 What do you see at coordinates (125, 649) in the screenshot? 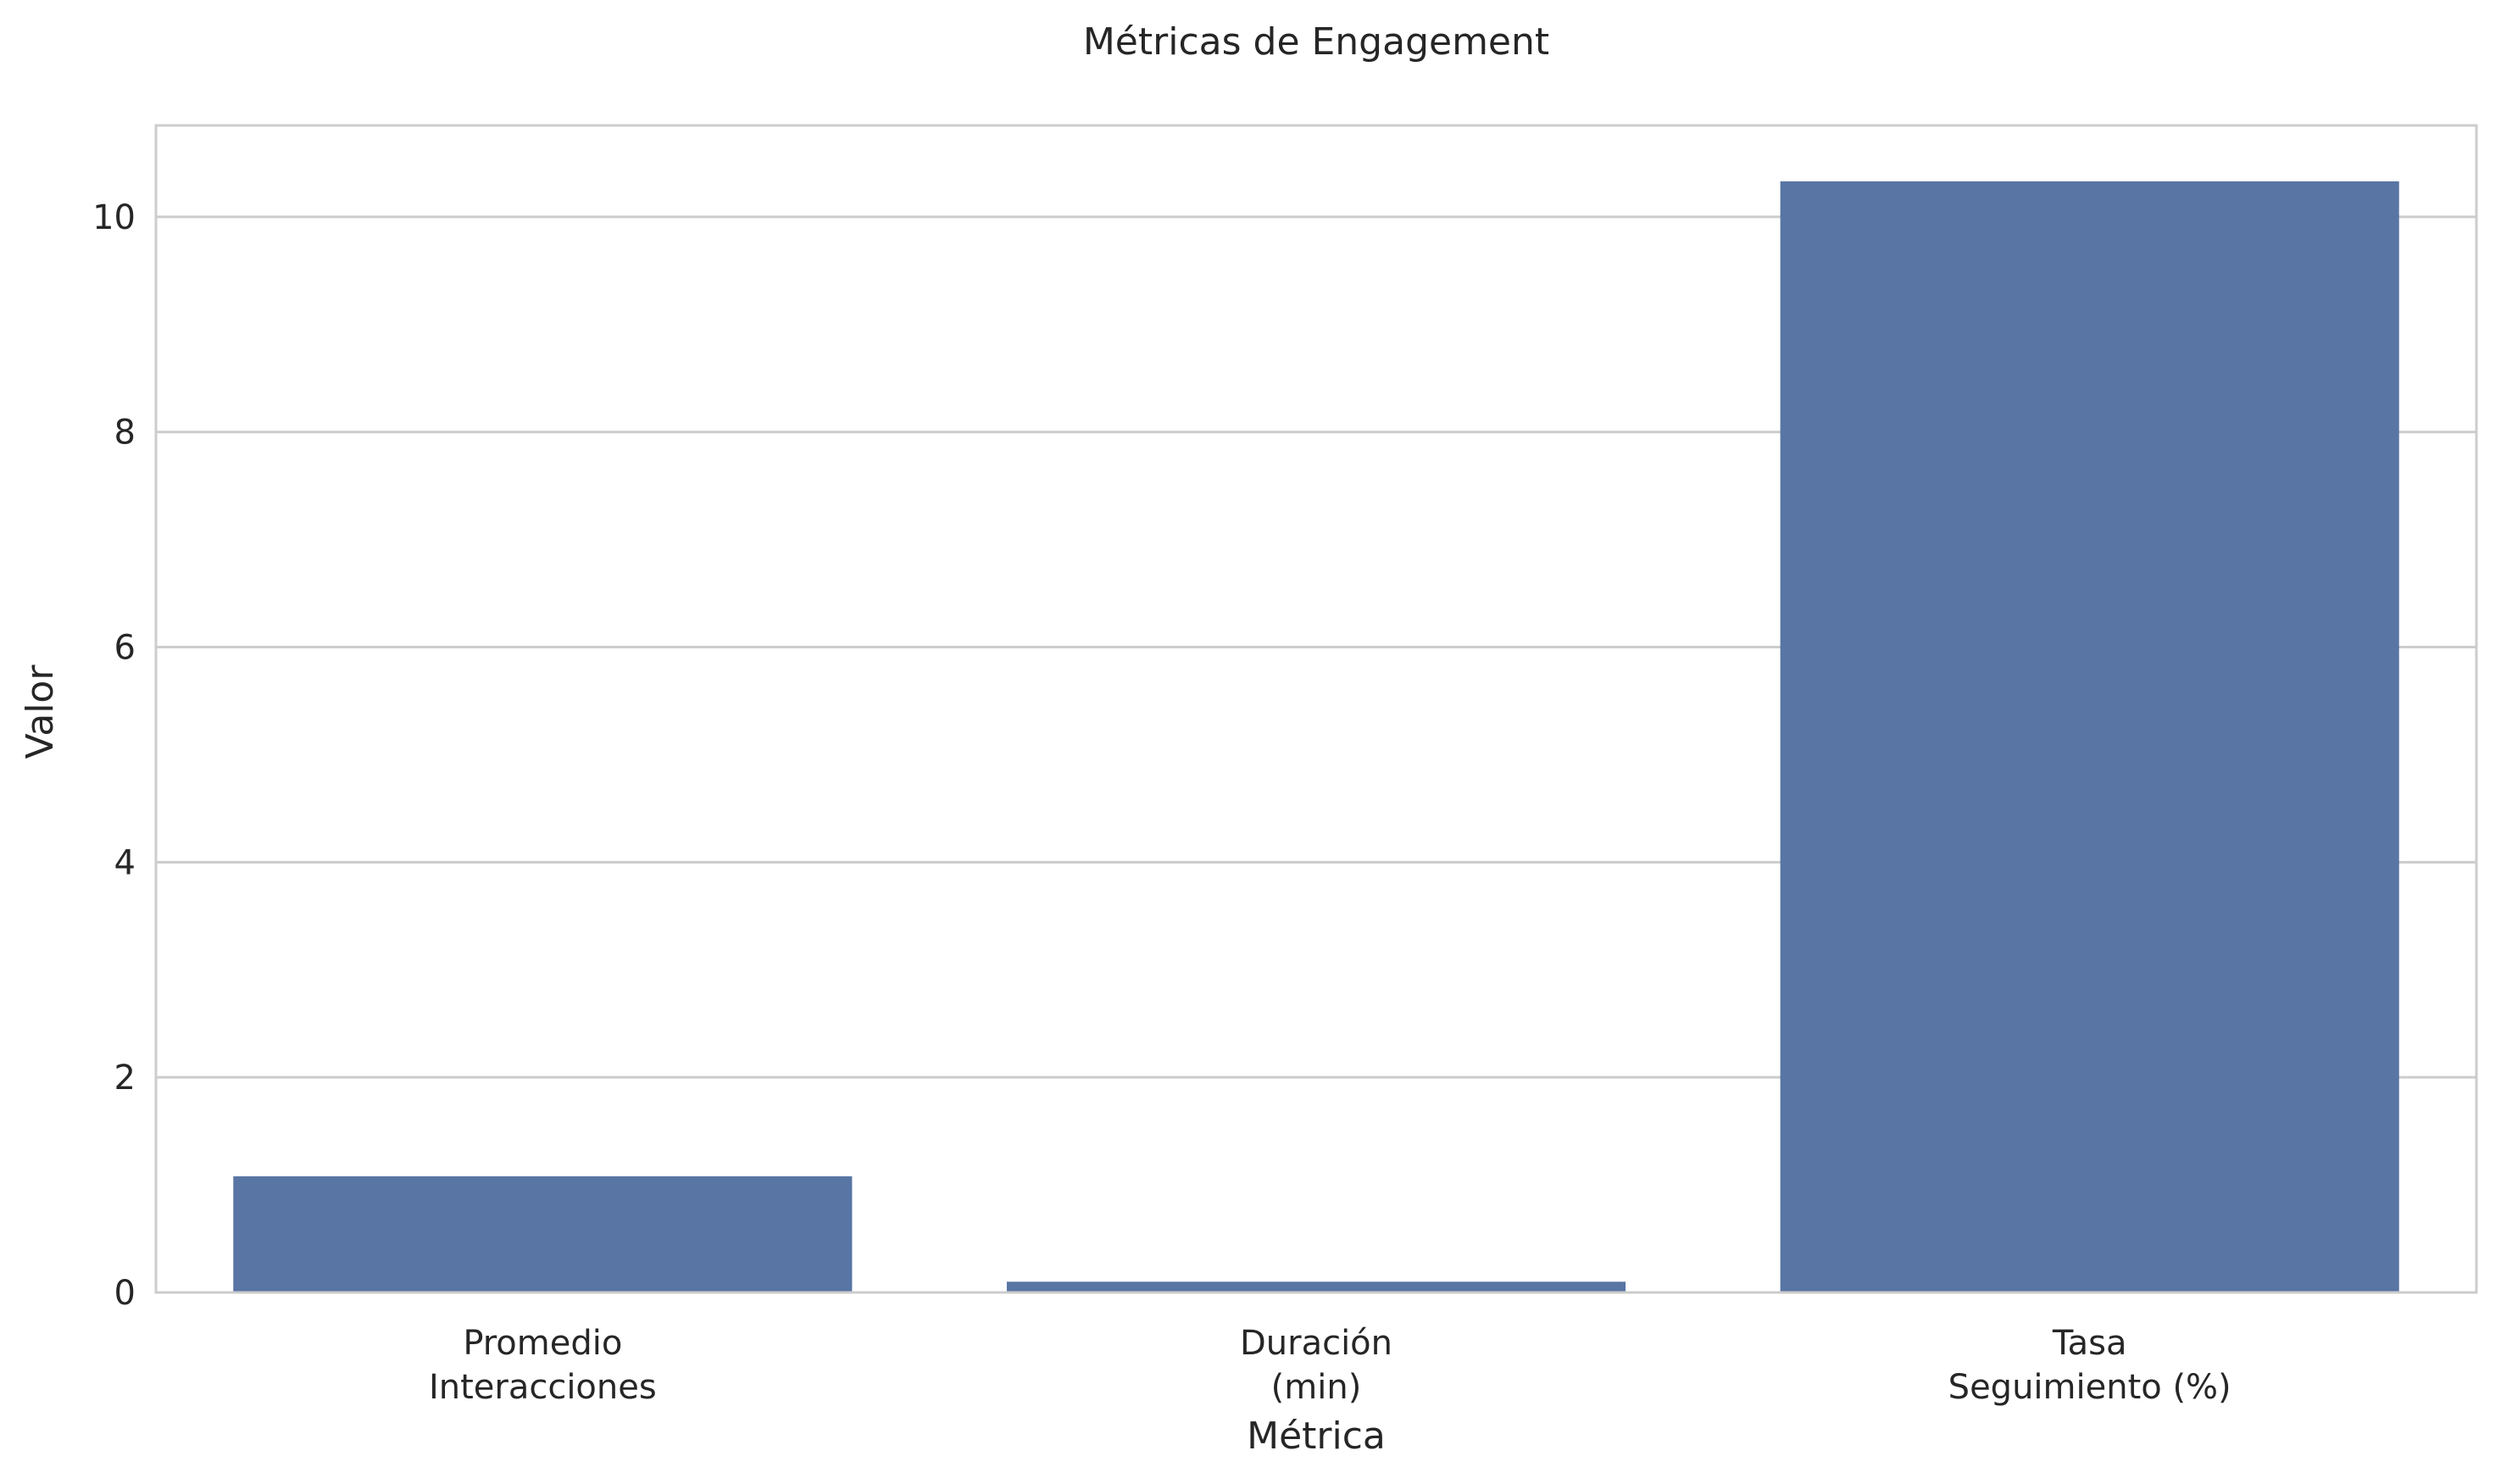
I see `y-tick-label: 6` at bounding box center [125, 649].